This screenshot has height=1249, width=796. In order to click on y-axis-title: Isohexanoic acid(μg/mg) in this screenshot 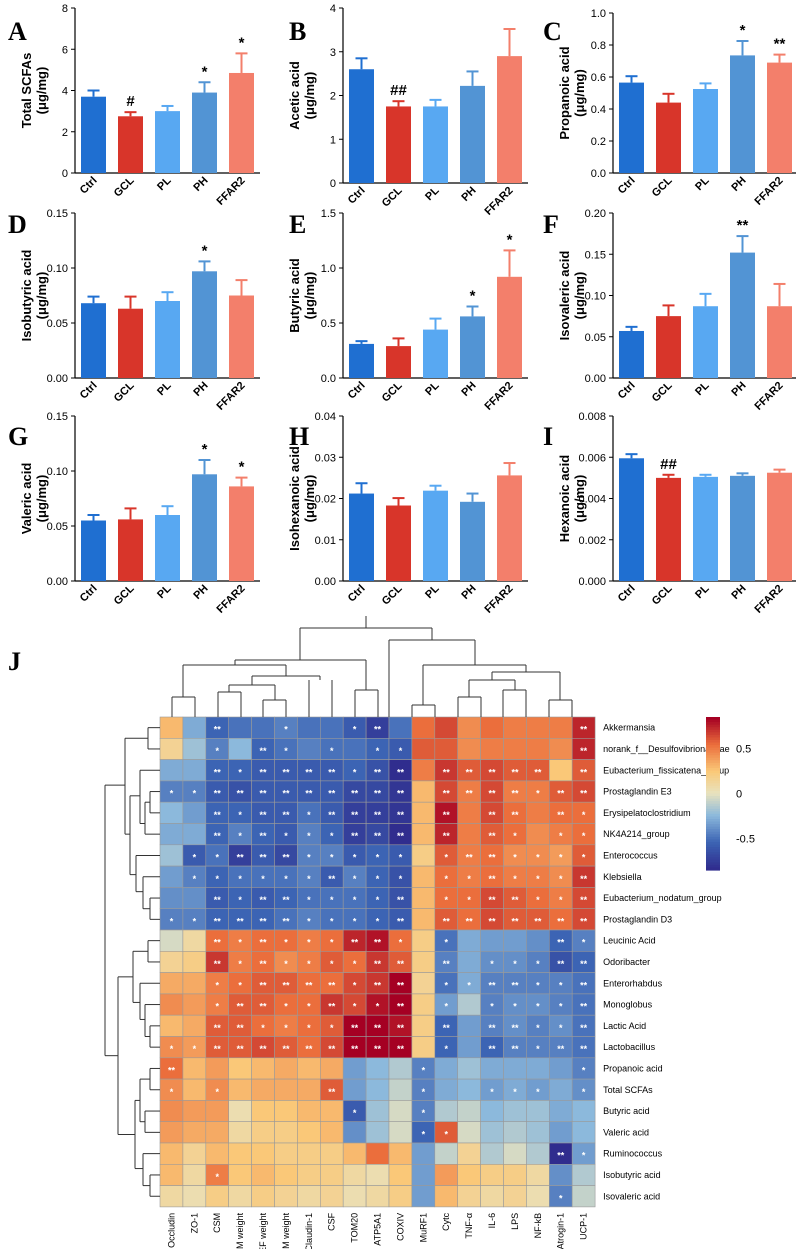, I will do `click(302, 498)`.